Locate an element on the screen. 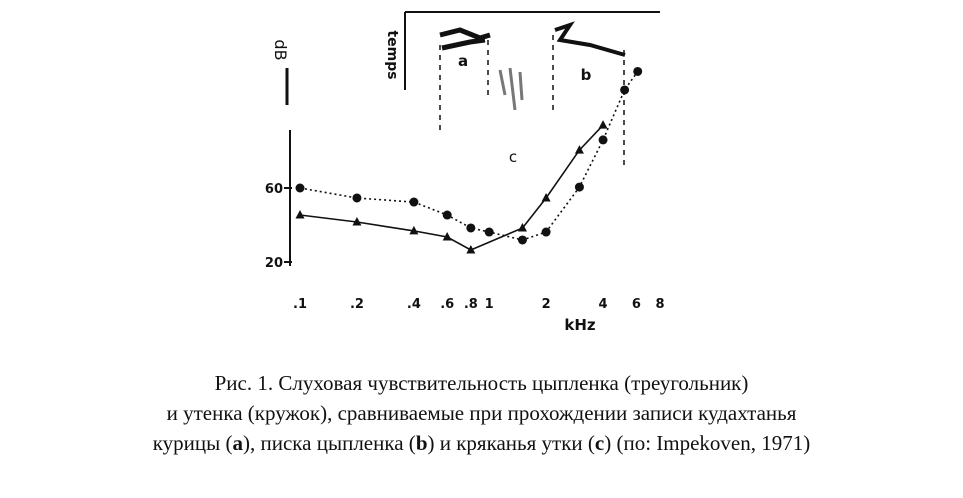  x-tick-label: .1 is located at coordinates (300, 304).